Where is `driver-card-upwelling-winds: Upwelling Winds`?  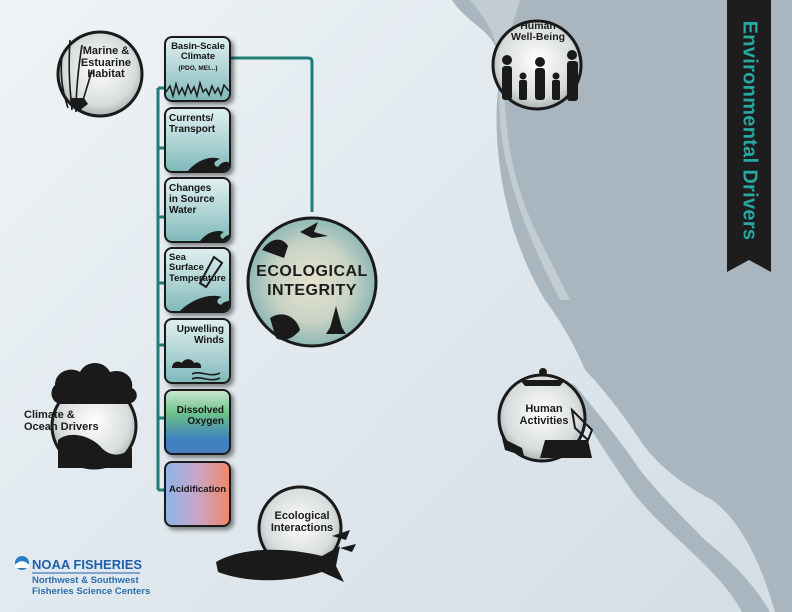 driver-card-upwelling-winds: Upwelling Winds is located at coordinates (197, 351).